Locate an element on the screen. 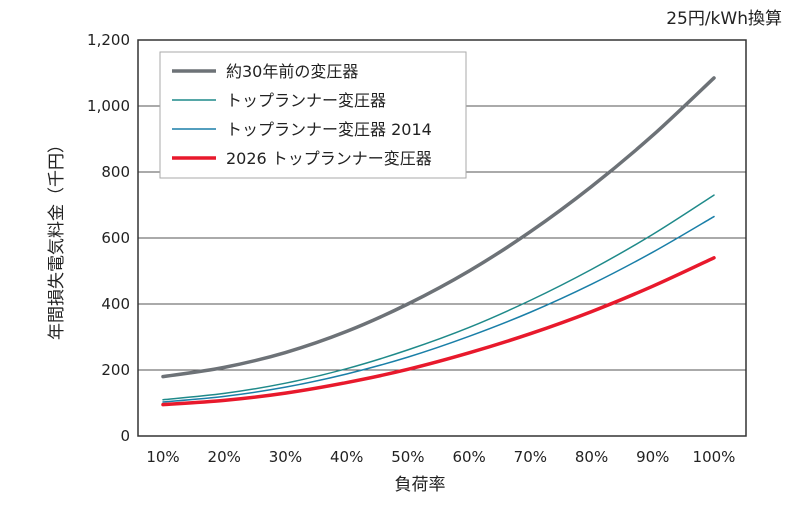 This screenshot has width=800, height=523. legend-label: トップランナー変圧器 2014 is located at coordinates (329, 129).